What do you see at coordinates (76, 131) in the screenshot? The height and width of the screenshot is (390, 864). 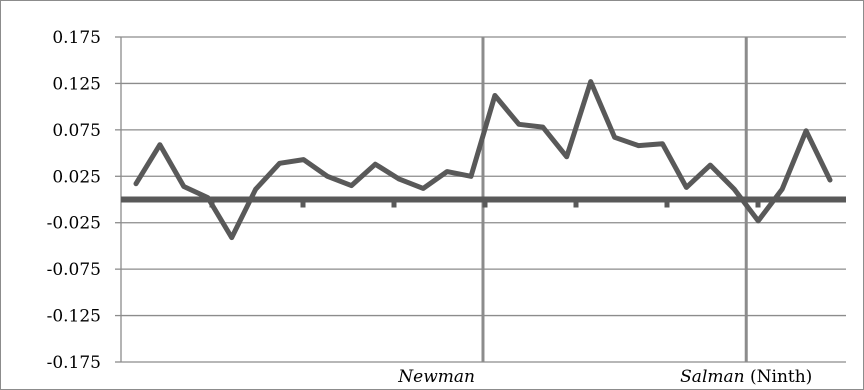 I see `y-tick-label: 0.075` at bounding box center [76, 131].